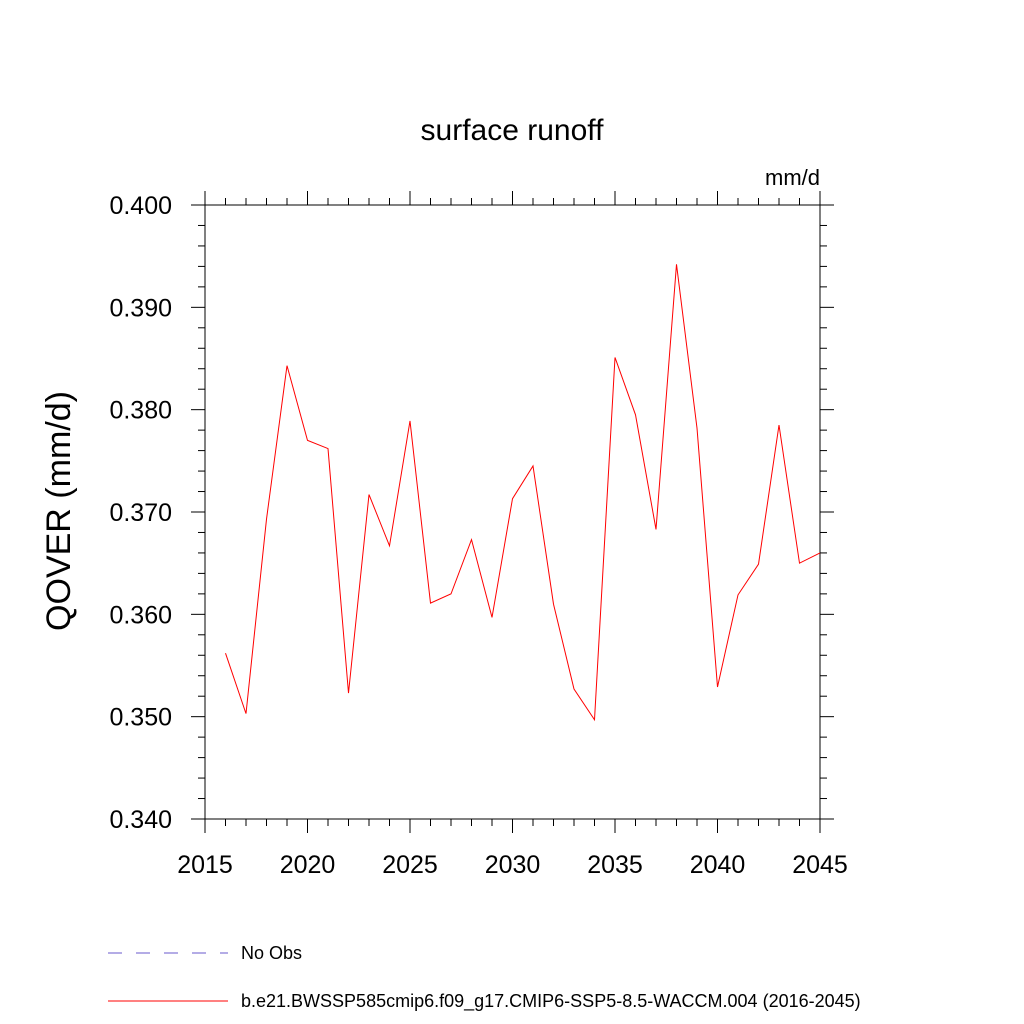  I want to click on x-tick-label: 2015, so click(205, 865).